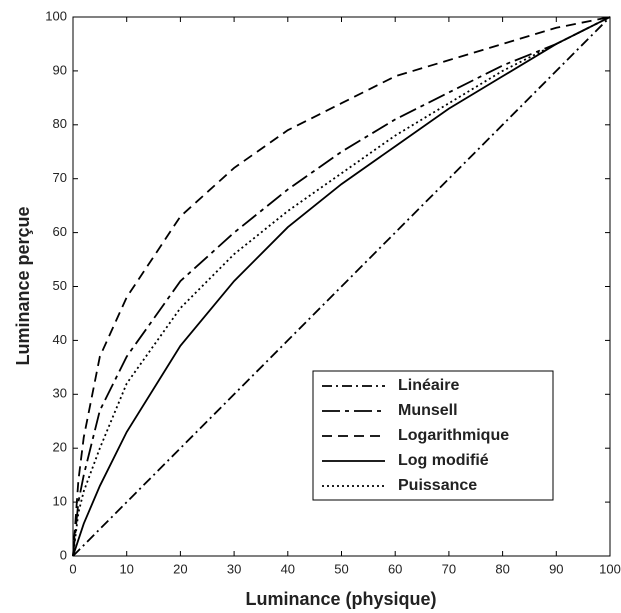  I want to click on x-tick-label: 60, so click(395, 568).